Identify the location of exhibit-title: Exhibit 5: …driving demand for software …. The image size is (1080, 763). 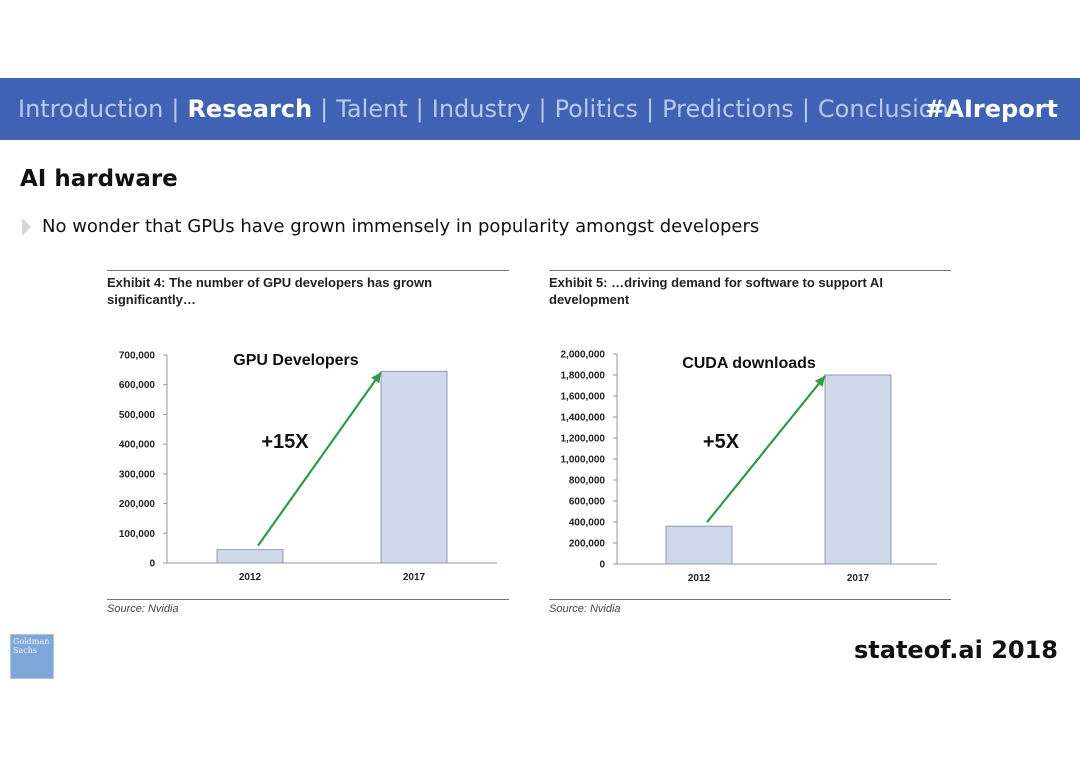
(716, 291).